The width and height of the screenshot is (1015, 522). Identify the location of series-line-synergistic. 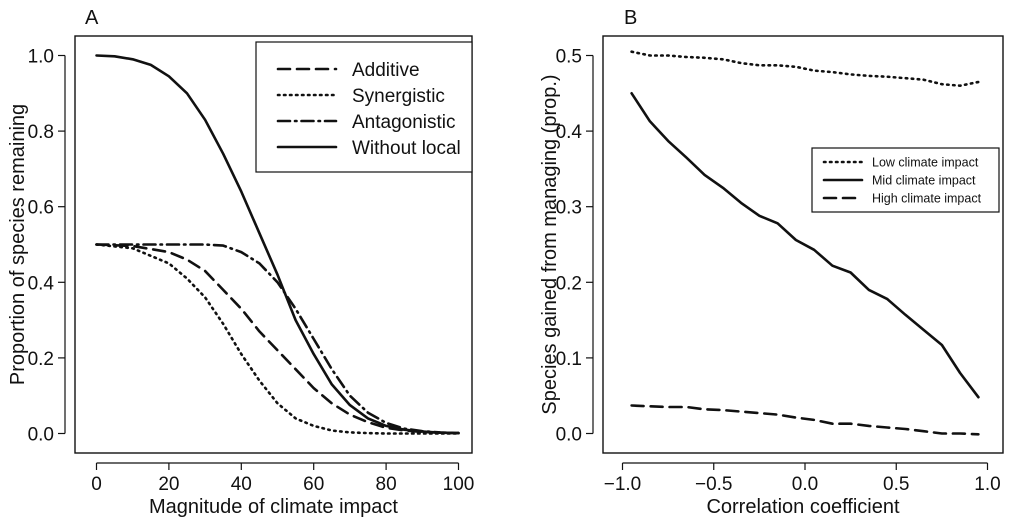
(277, 339).